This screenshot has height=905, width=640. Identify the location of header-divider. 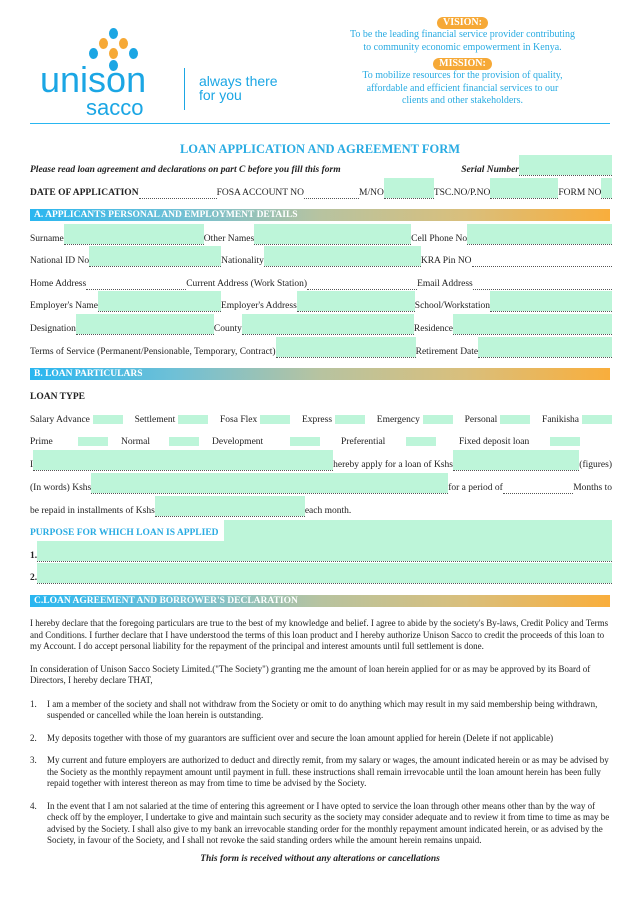
(320, 123).